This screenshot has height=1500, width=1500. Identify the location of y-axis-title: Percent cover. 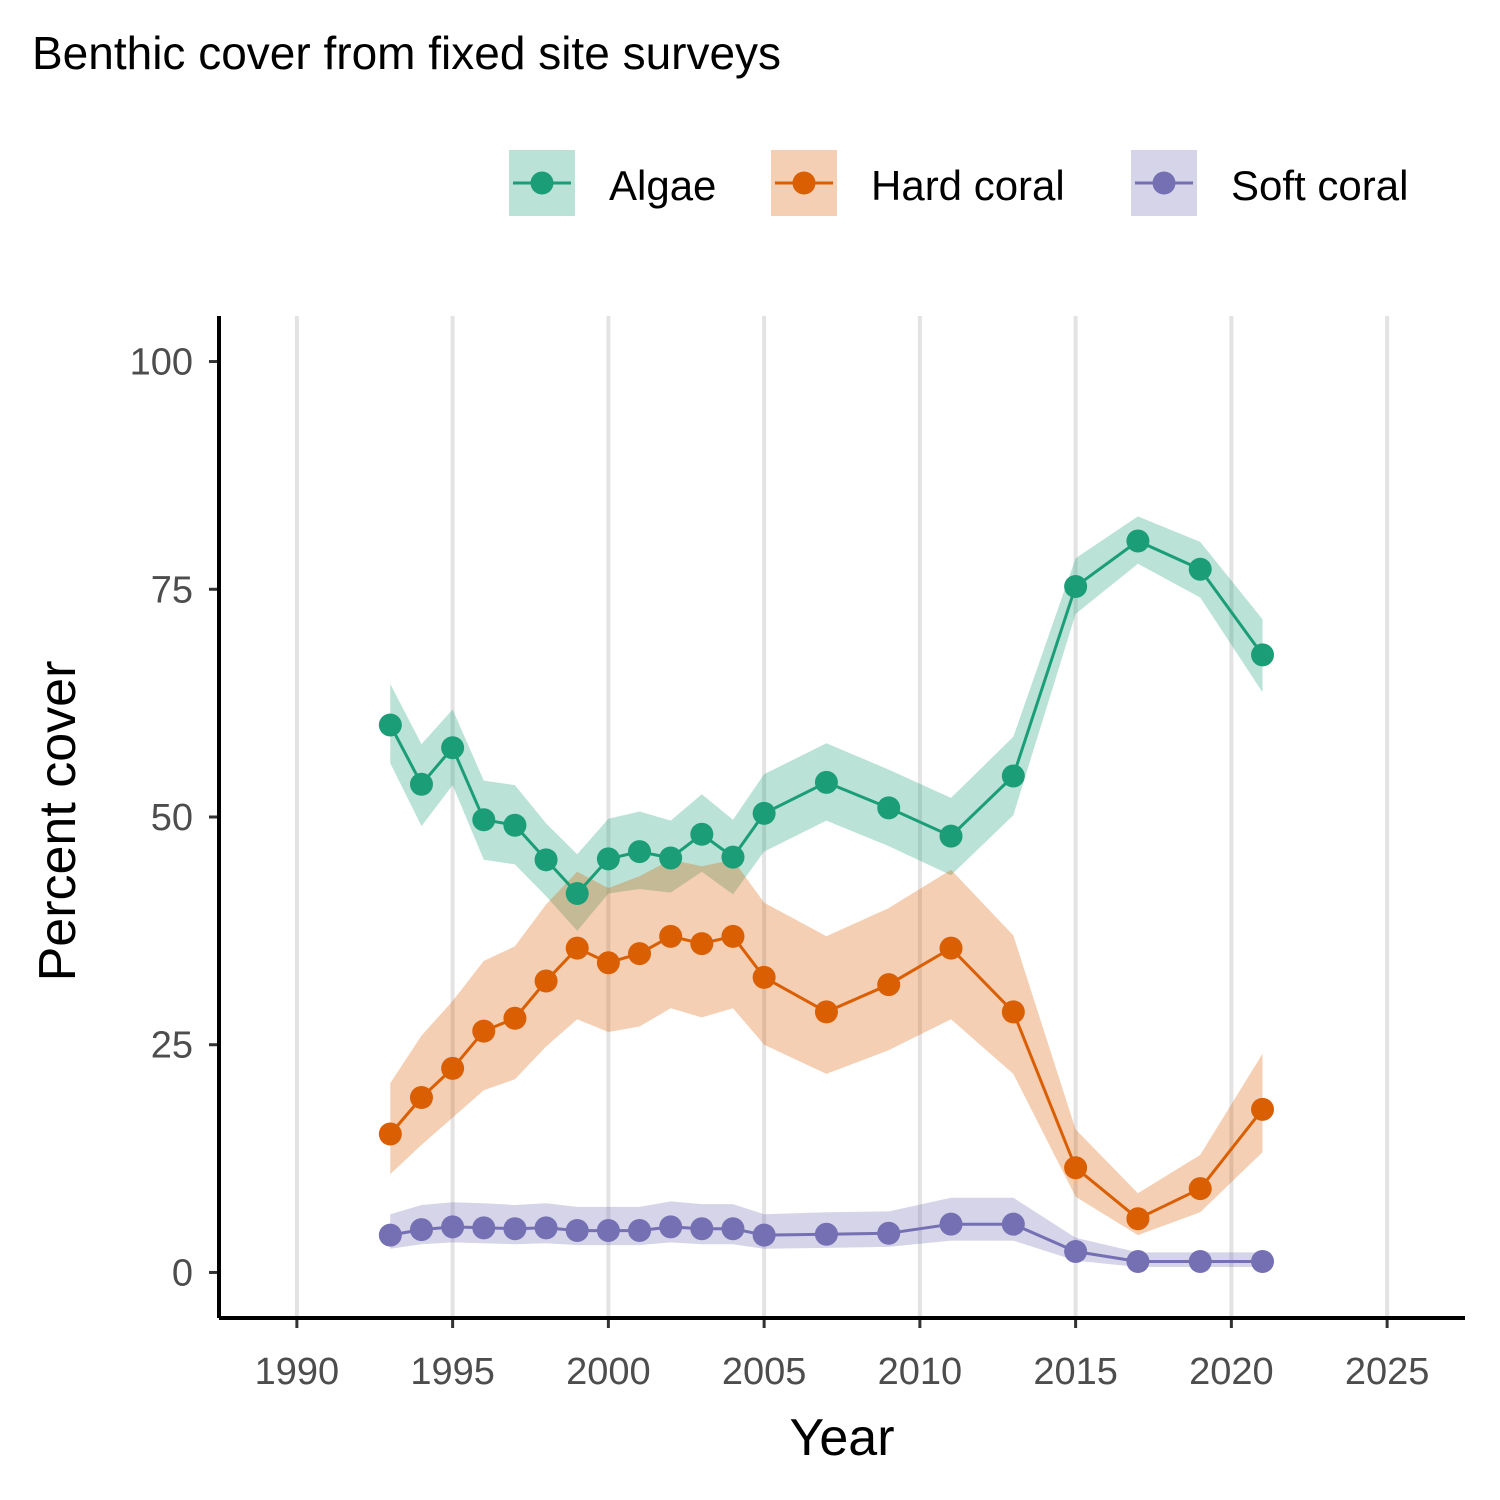
(58, 821).